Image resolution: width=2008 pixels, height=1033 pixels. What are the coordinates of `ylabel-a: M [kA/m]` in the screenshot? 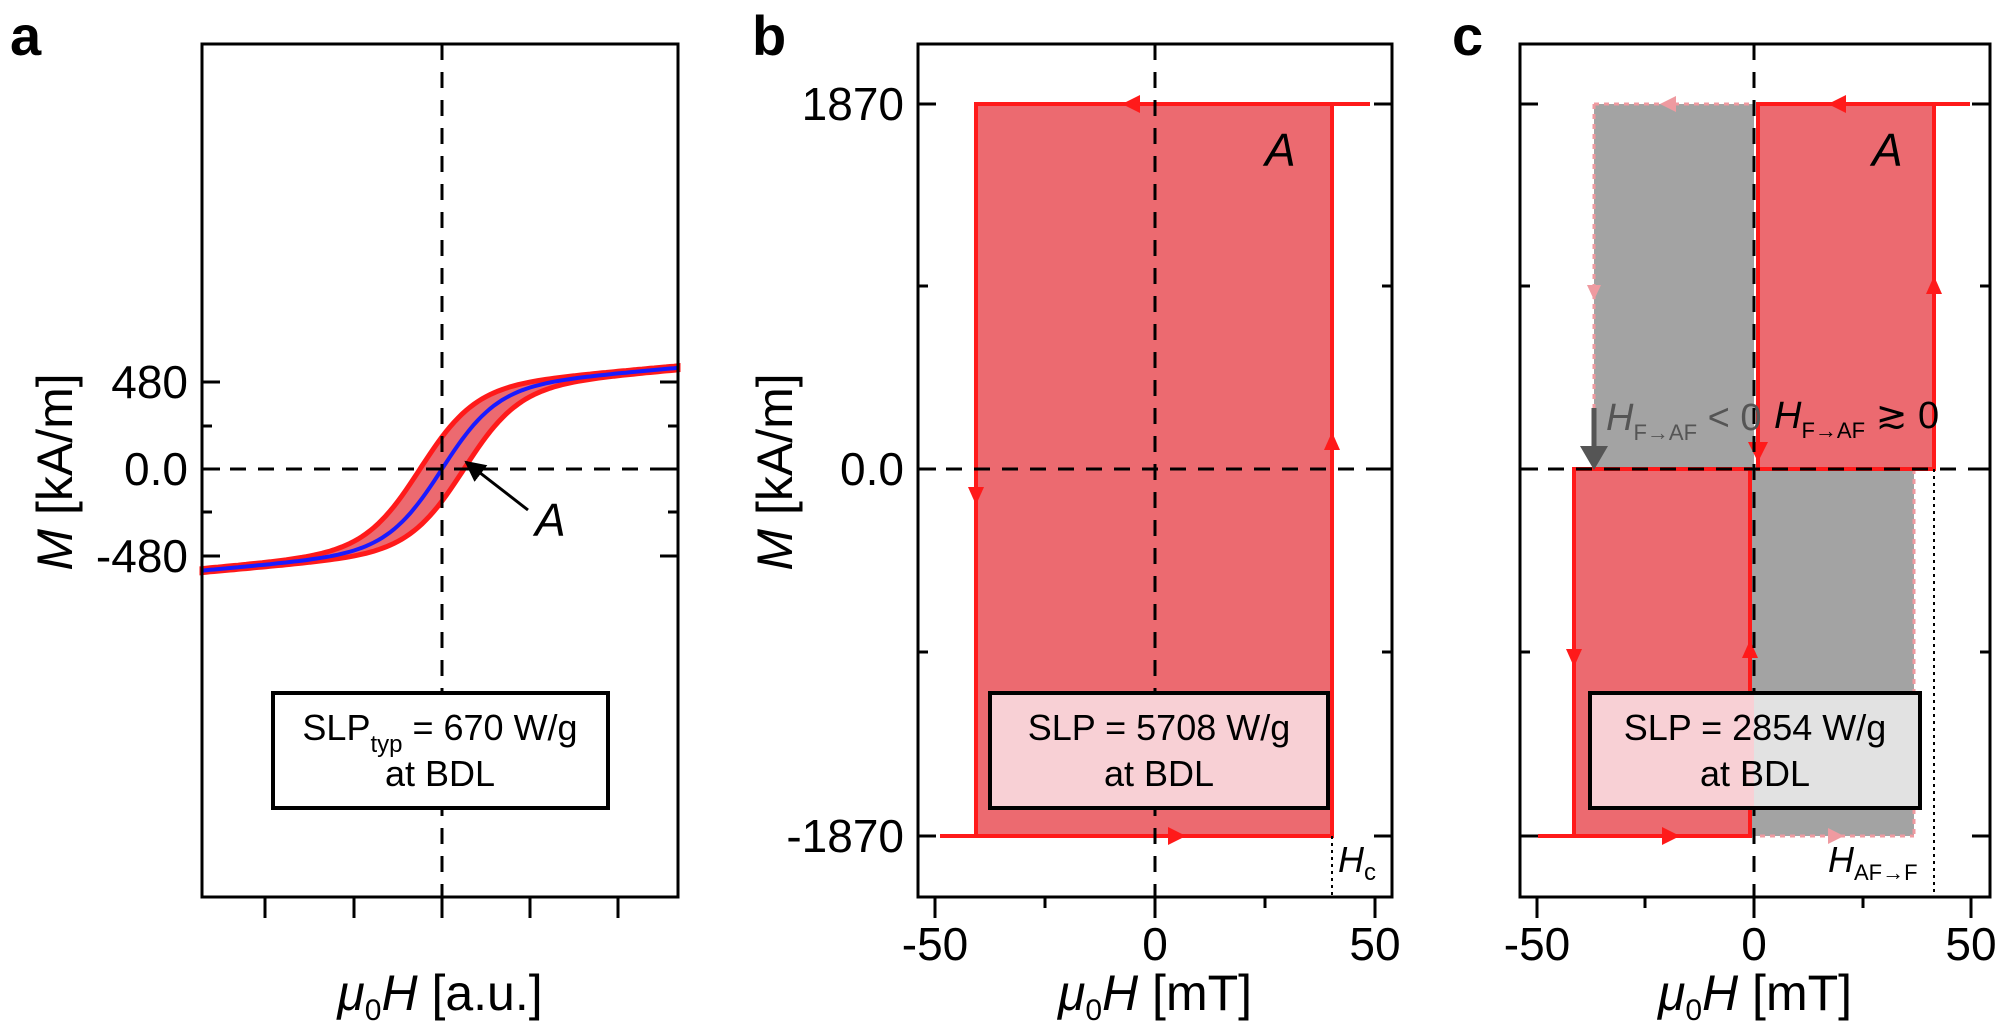 It's located at (55, 471).